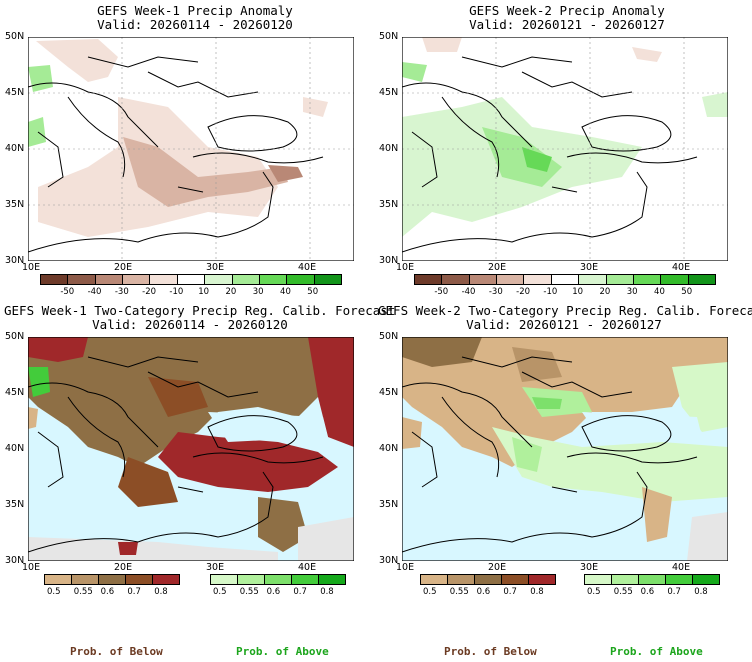  I want to click on lon-label-p2-40e: 40E, so click(681, 267).